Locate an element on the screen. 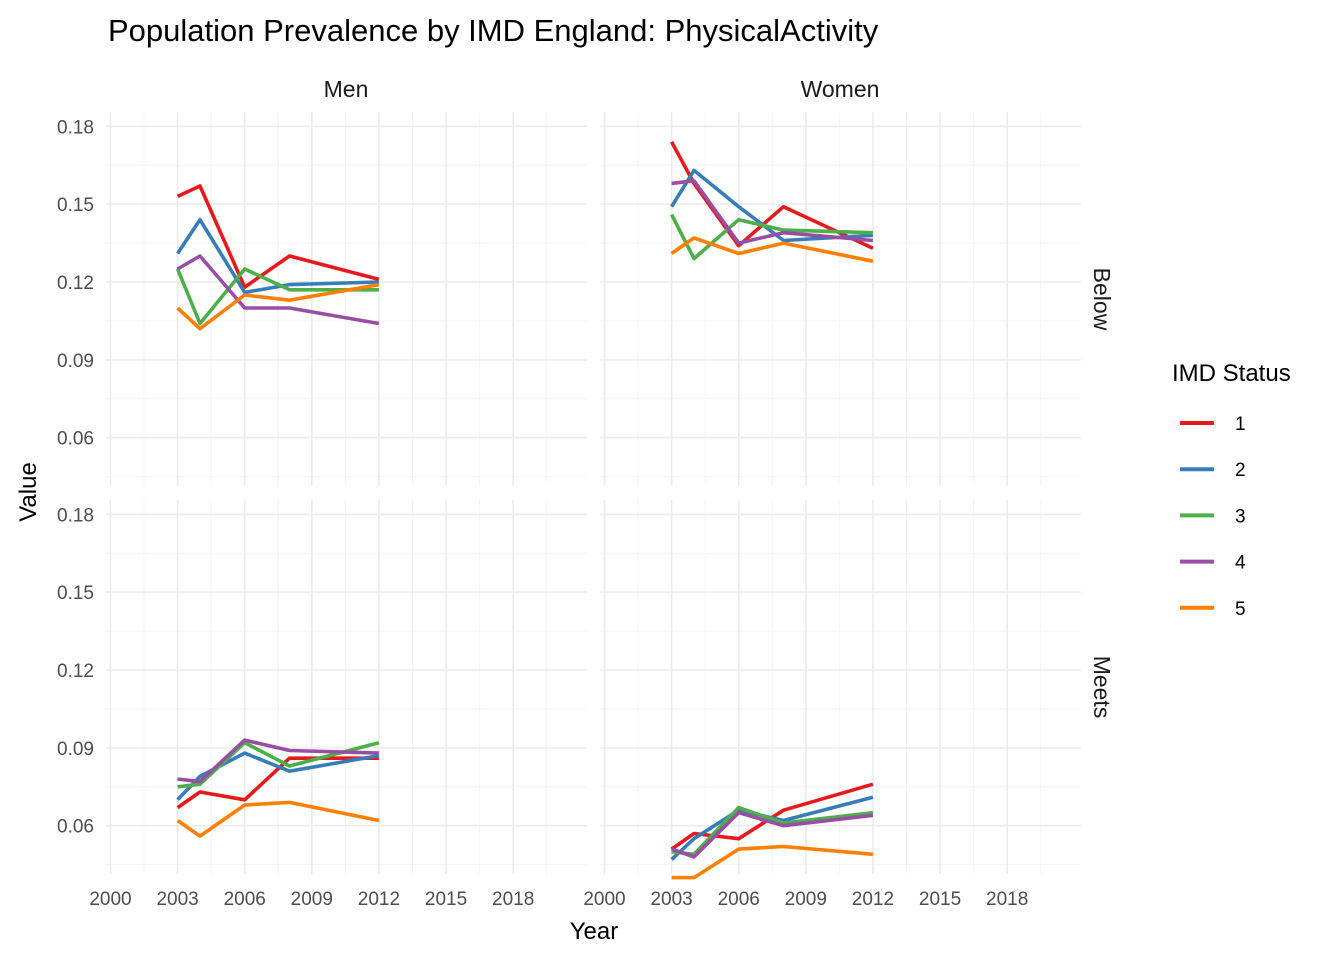  legend-item-3: 3 is located at coordinates (1213, 516).